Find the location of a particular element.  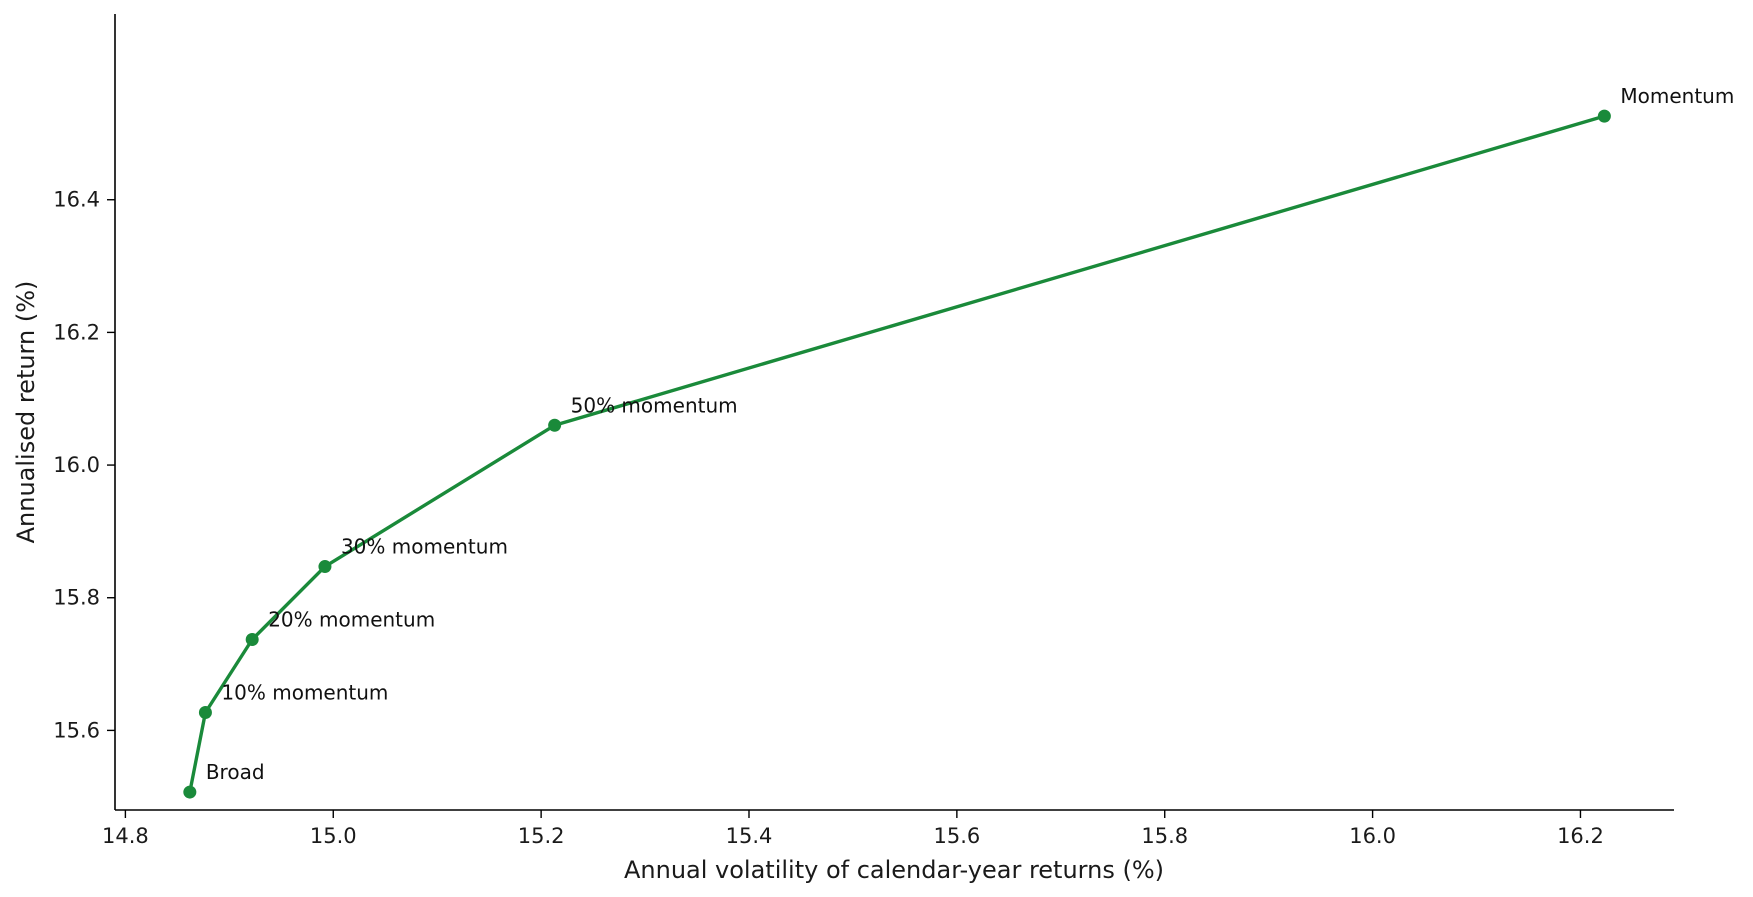

y-tick-label: 15.6 is located at coordinates (76, 730).